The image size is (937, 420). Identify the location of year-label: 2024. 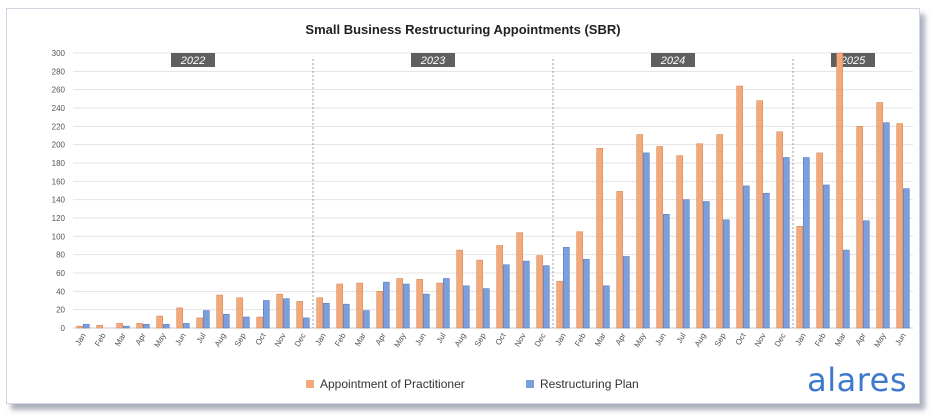
(672, 61).